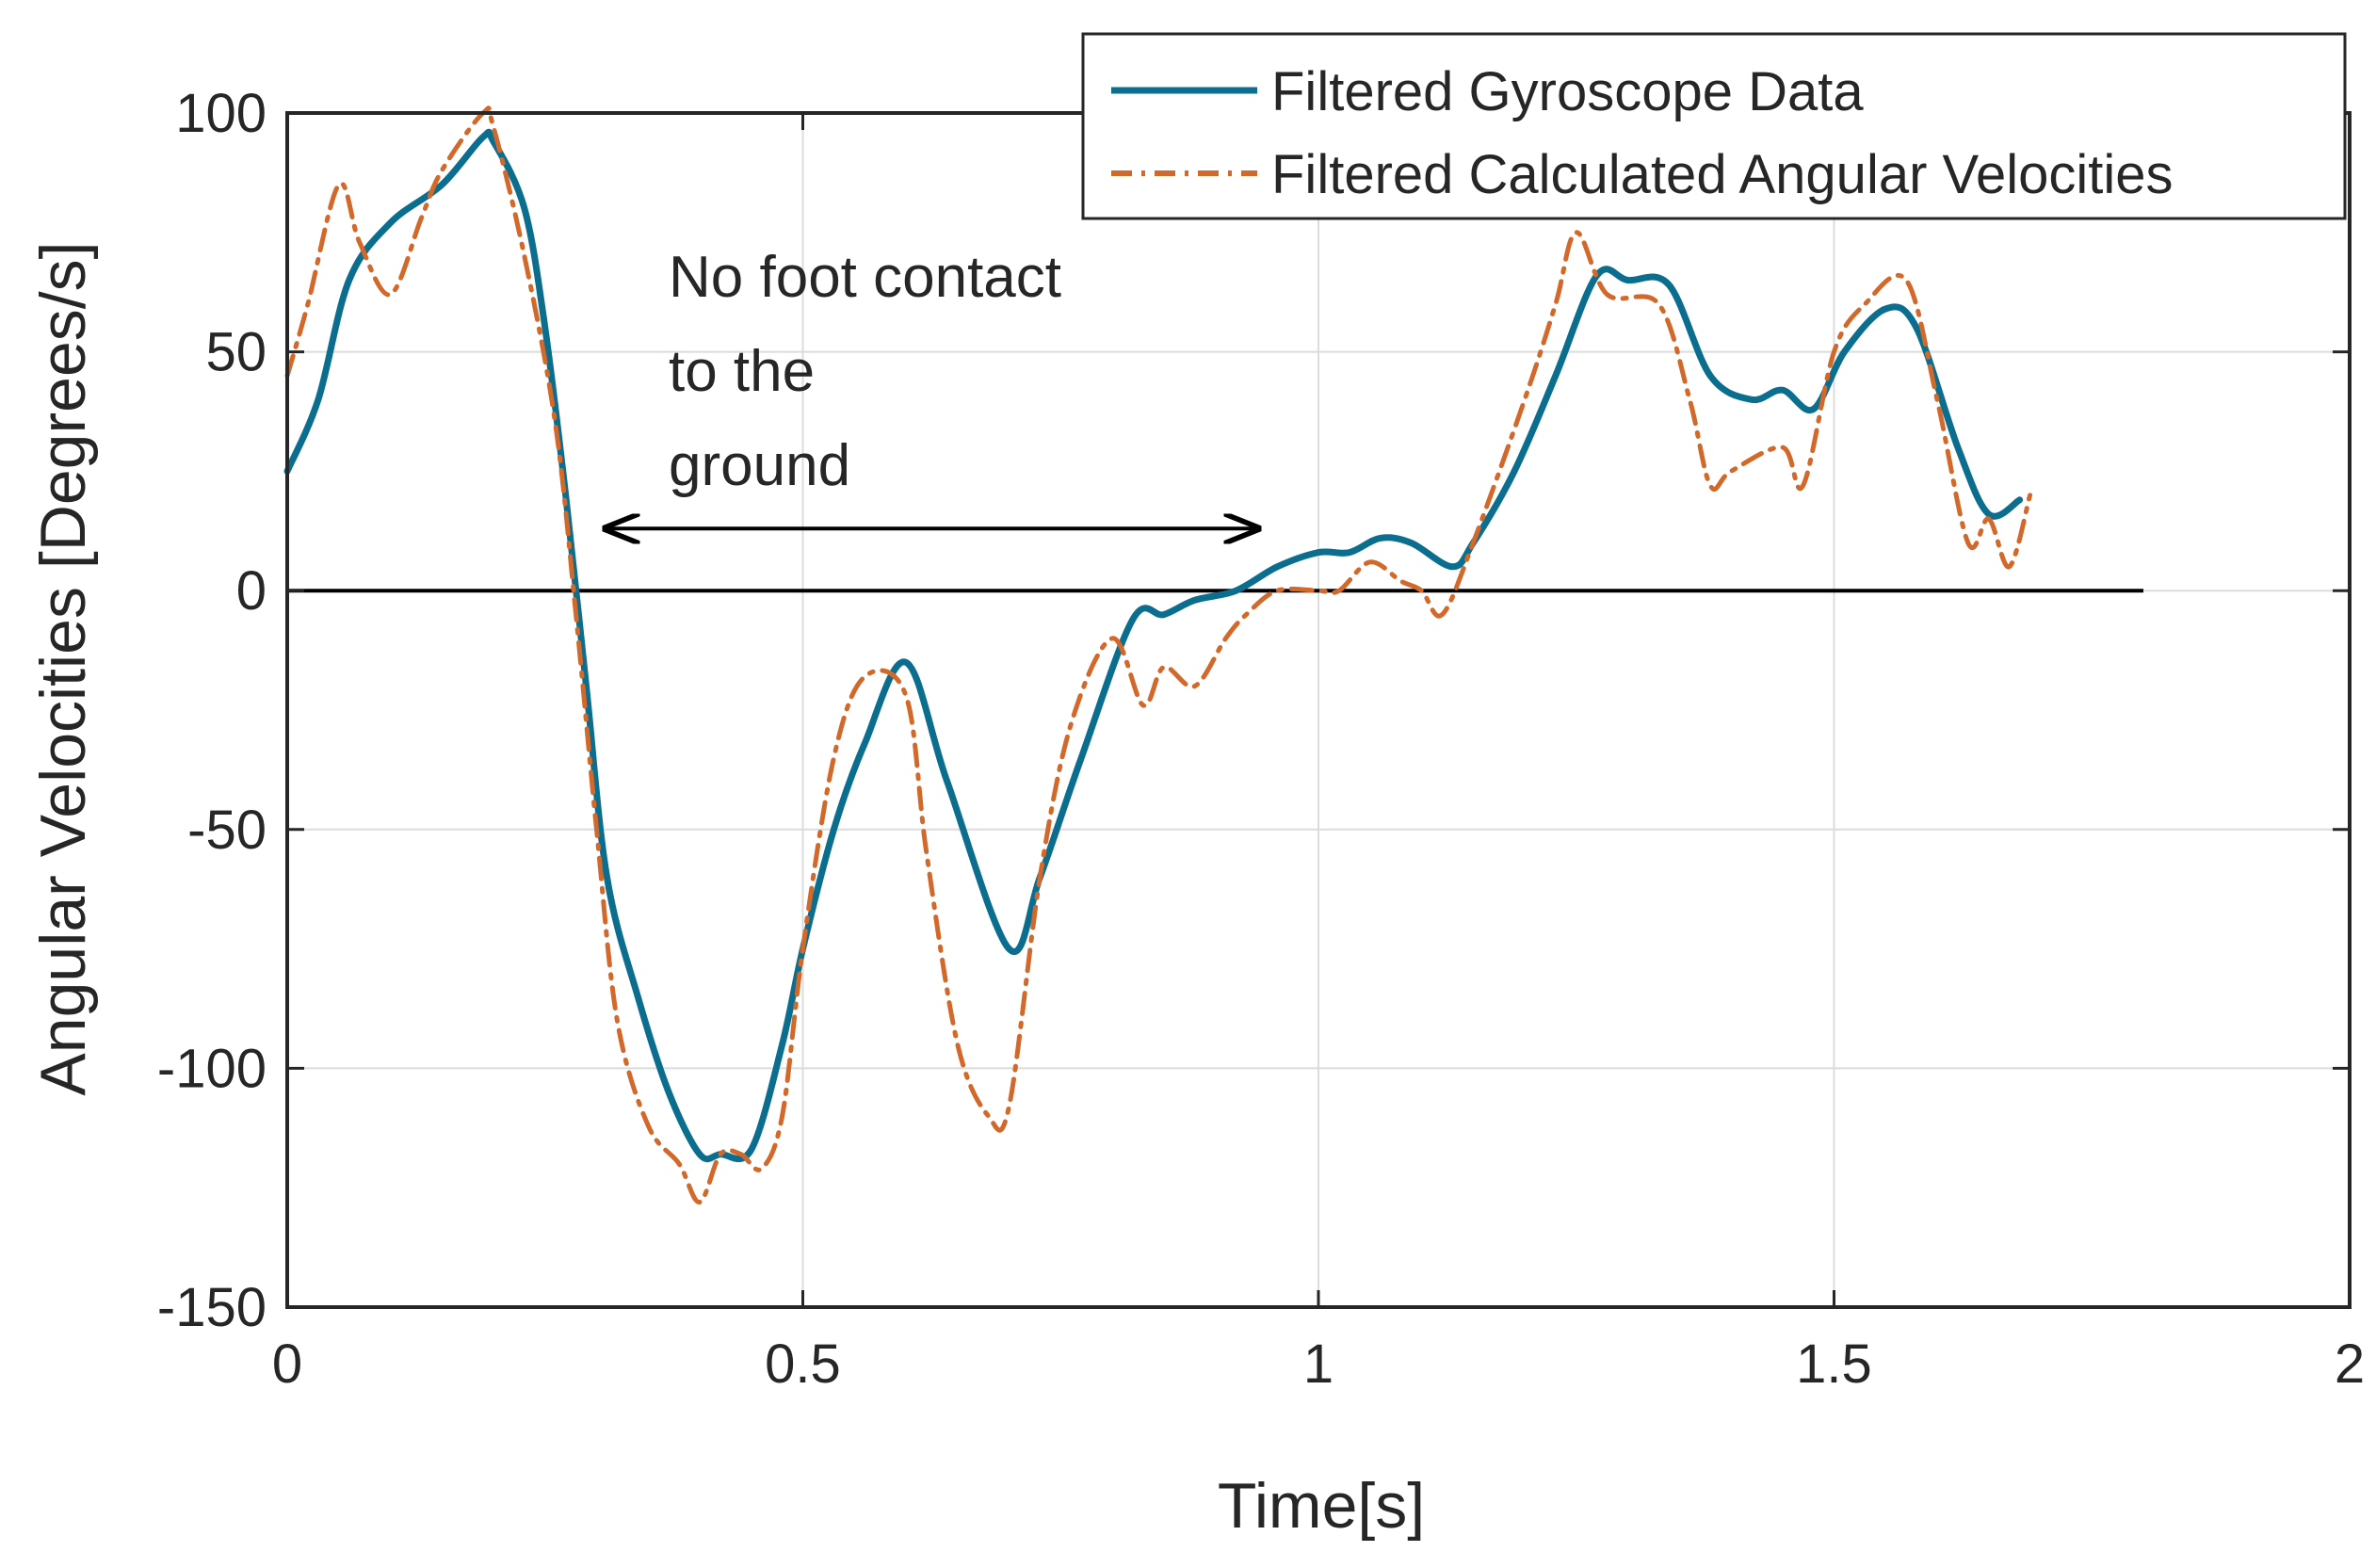  Describe the element at coordinates (227, 830) in the screenshot. I see `y-tick-label: -50` at that location.